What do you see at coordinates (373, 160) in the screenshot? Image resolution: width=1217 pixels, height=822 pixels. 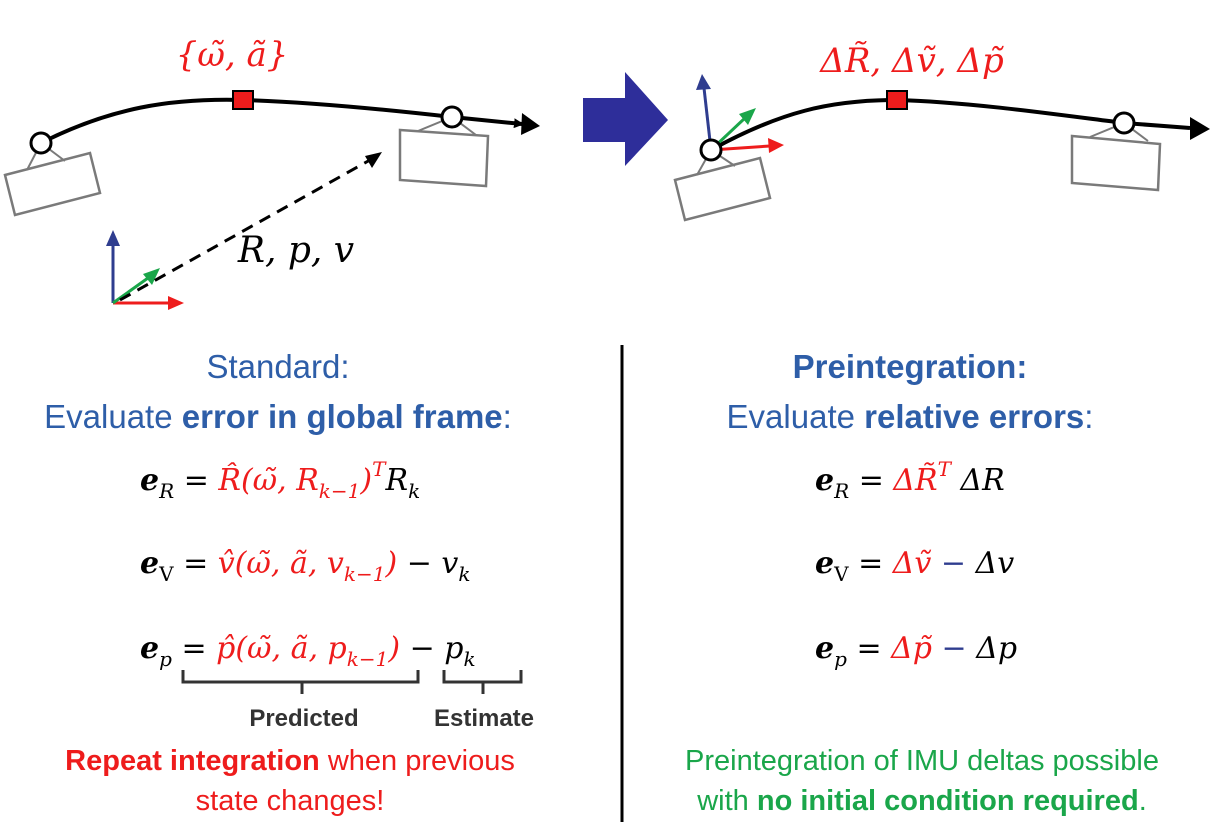 I see `global-pose-arrowhead` at bounding box center [373, 160].